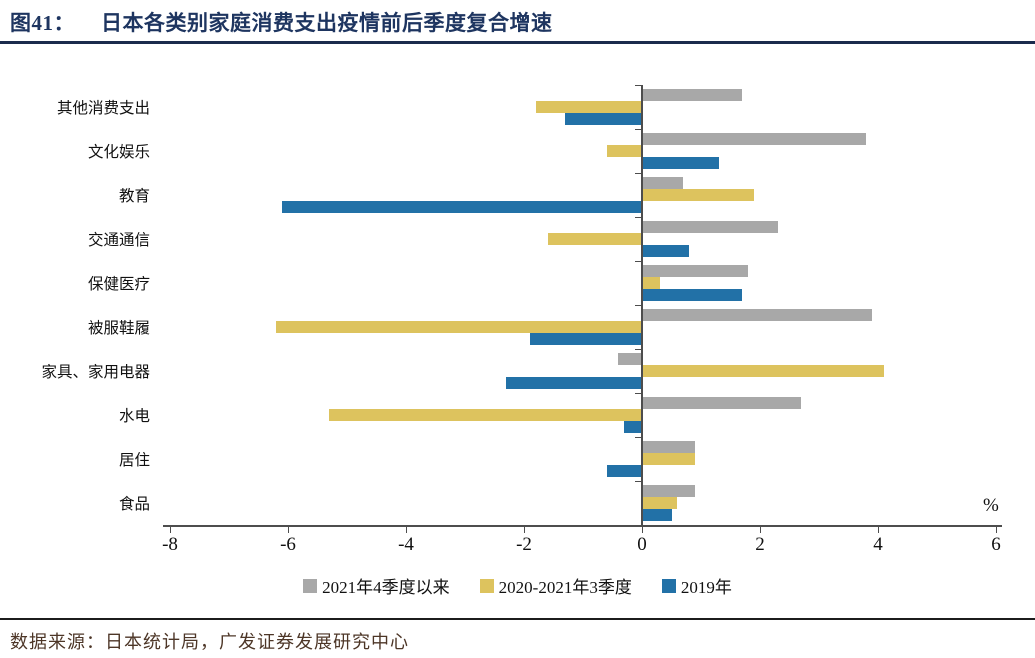  I want to click on x-tick-label: -4, so click(406, 544).